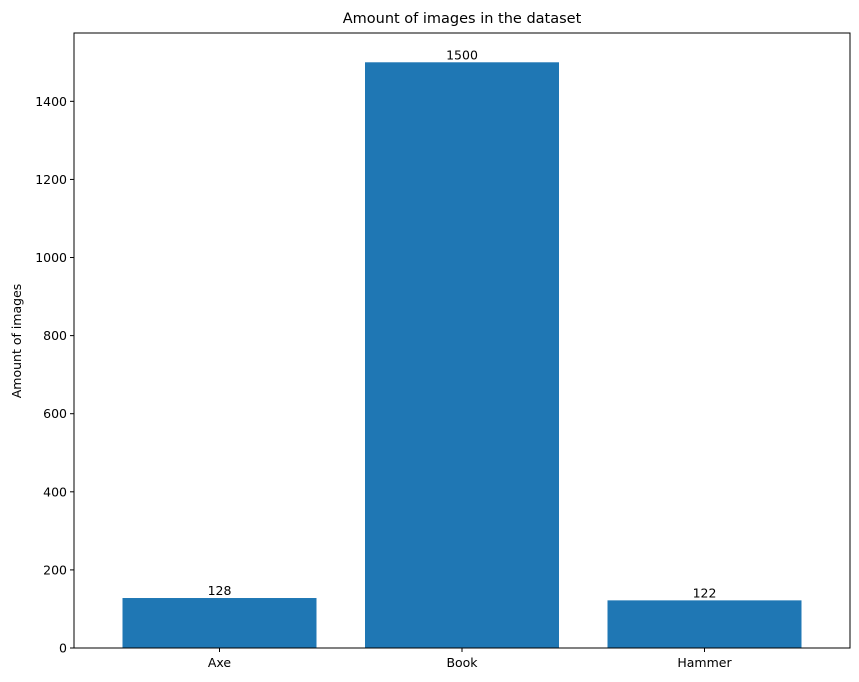  I want to click on y-tick-label-1200: 1200, so click(51, 179).